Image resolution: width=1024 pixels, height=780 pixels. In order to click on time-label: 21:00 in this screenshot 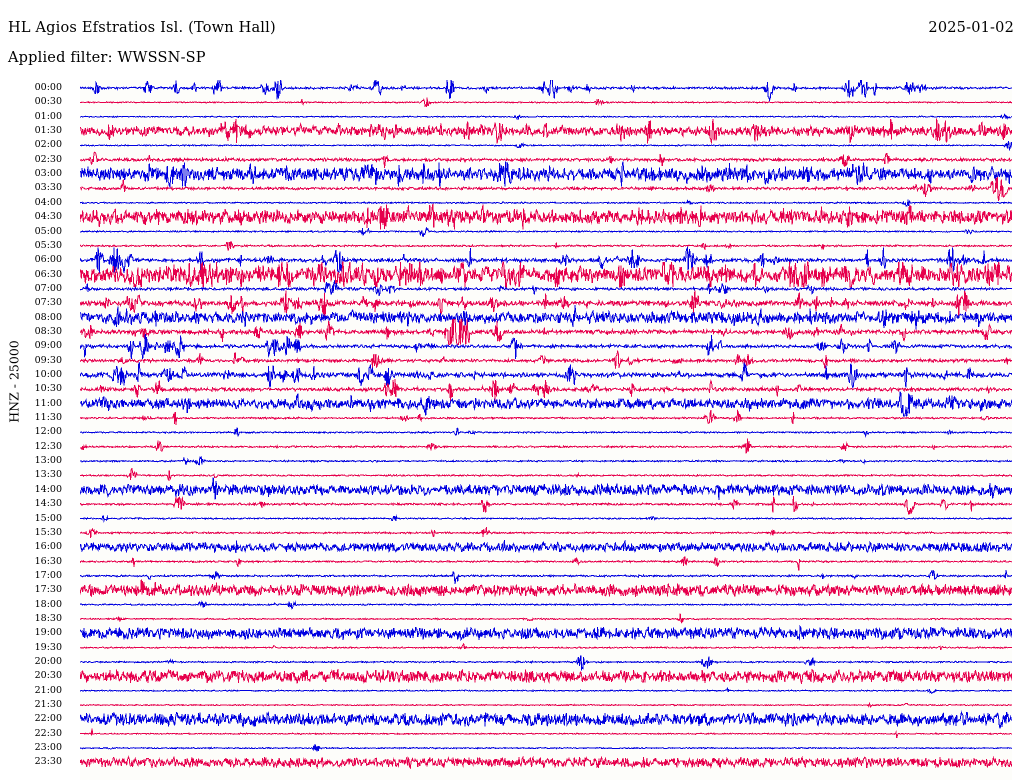, I will do `click(48, 690)`.